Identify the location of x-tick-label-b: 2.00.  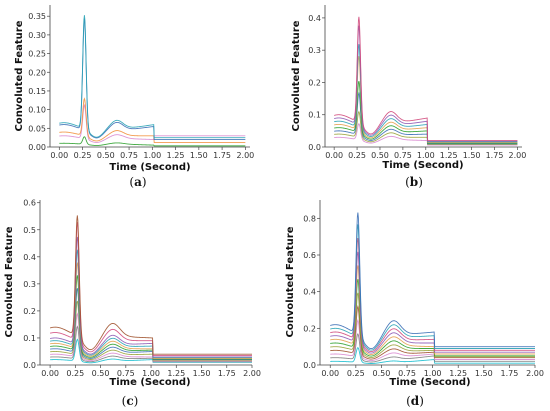
(518, 155).